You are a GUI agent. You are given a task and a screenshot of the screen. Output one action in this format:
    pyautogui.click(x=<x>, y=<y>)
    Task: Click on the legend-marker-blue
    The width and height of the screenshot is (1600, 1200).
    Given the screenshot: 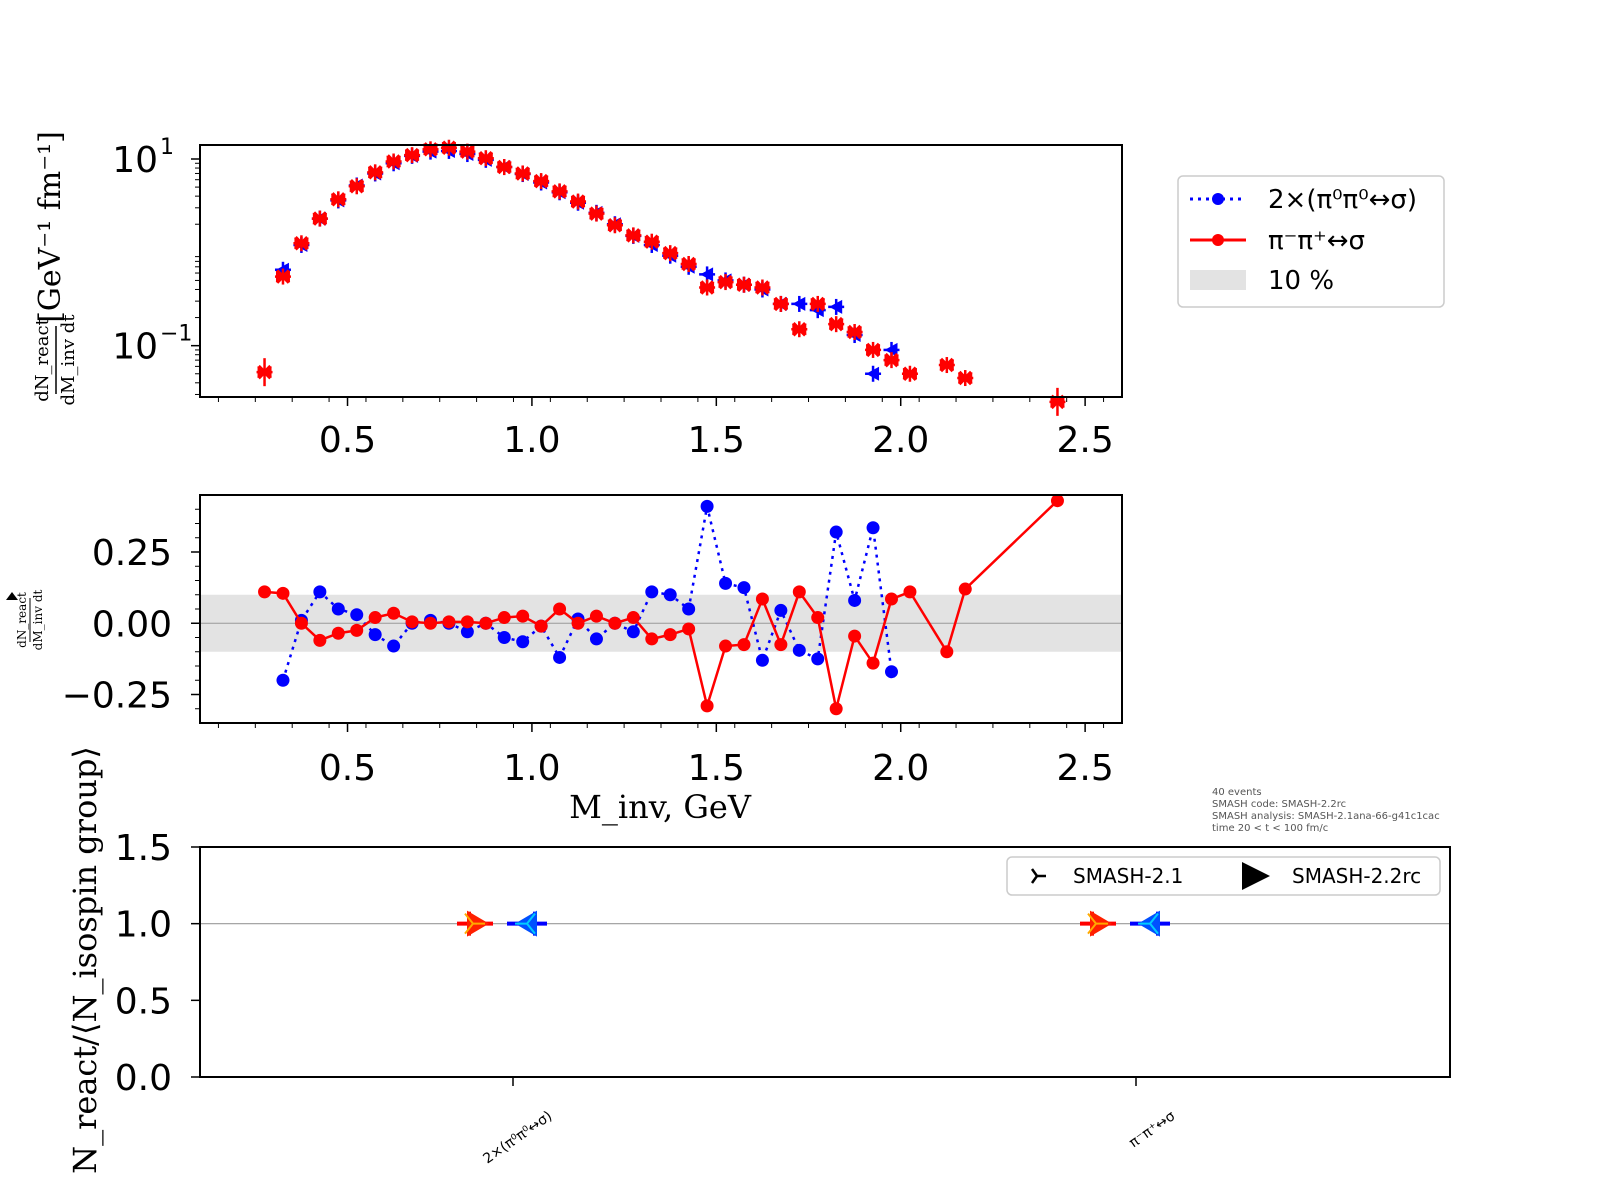 What is the action you would take?
    pyautogui.click(x=1218, y=199)
    